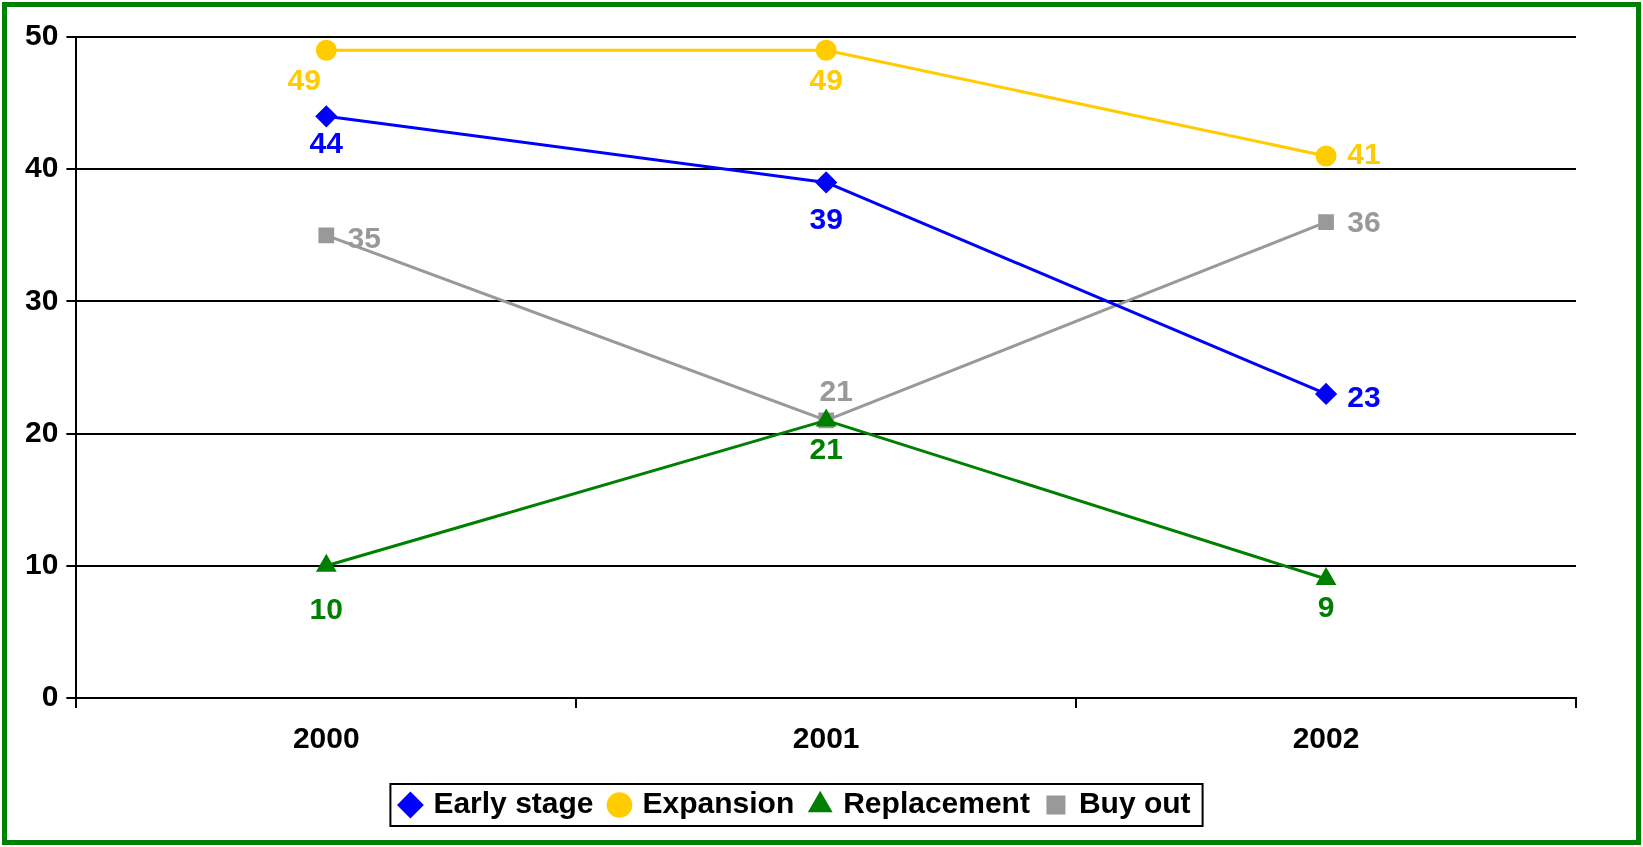 This screenshot has width=1643, height=847. What do you see at coordinates (1364, 154) in the screenshot?
I see `data-label: 41` at bounding box center [1364, 154].